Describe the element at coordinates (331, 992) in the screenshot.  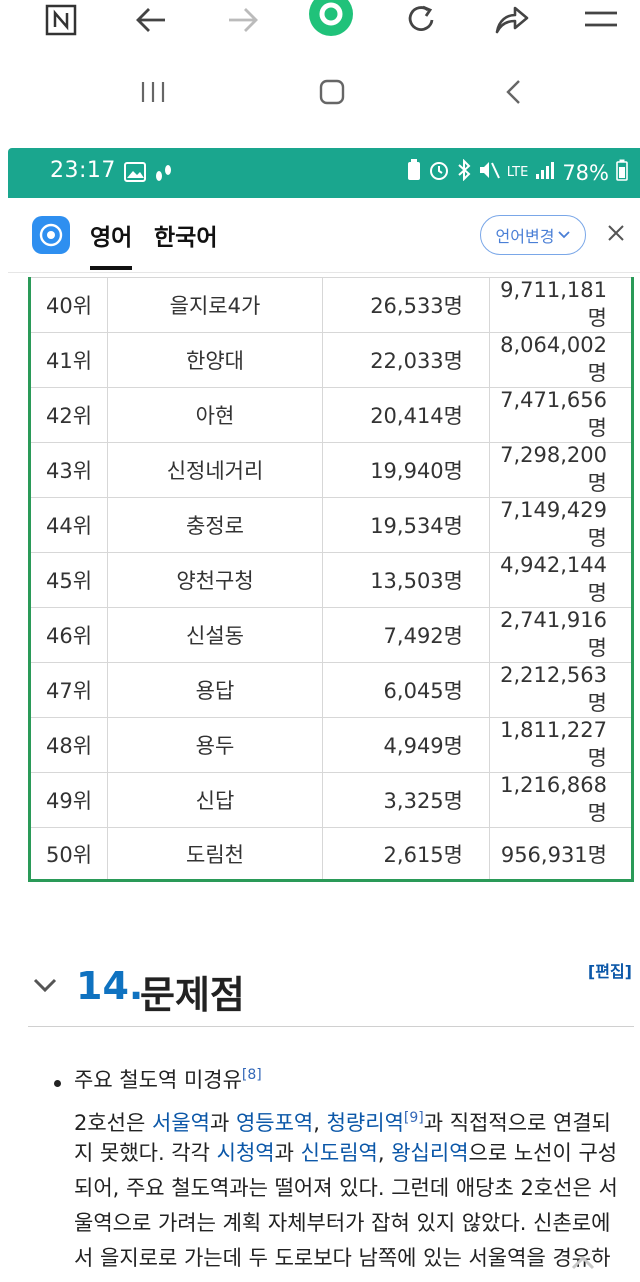
I see `section-heading: 14. 문제점 [편집]` at that location.